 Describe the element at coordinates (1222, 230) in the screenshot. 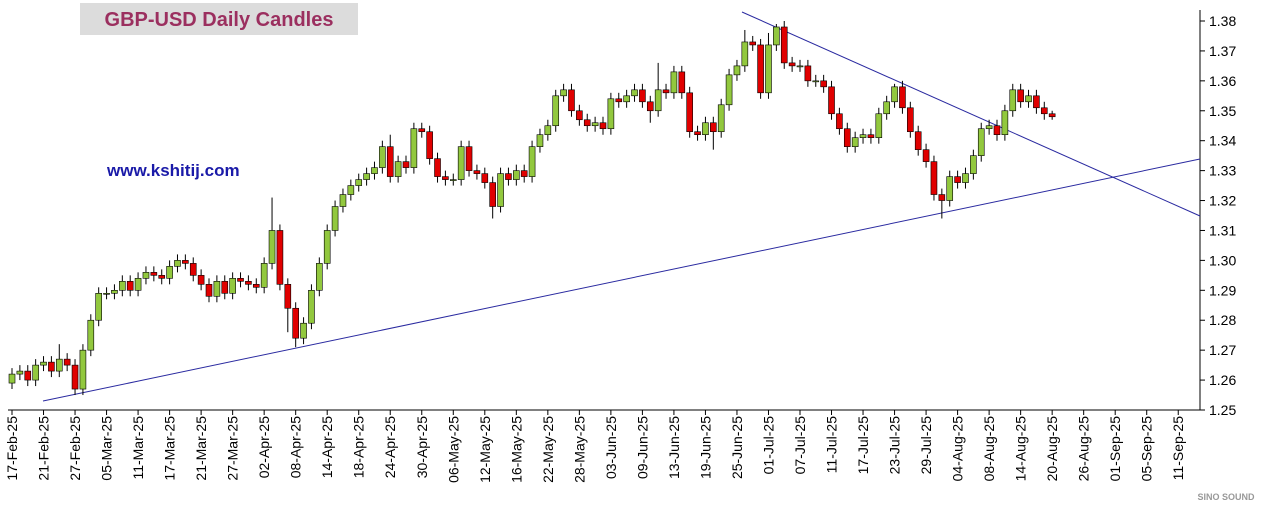

I see `y-tick-label: 1.31` at that location.